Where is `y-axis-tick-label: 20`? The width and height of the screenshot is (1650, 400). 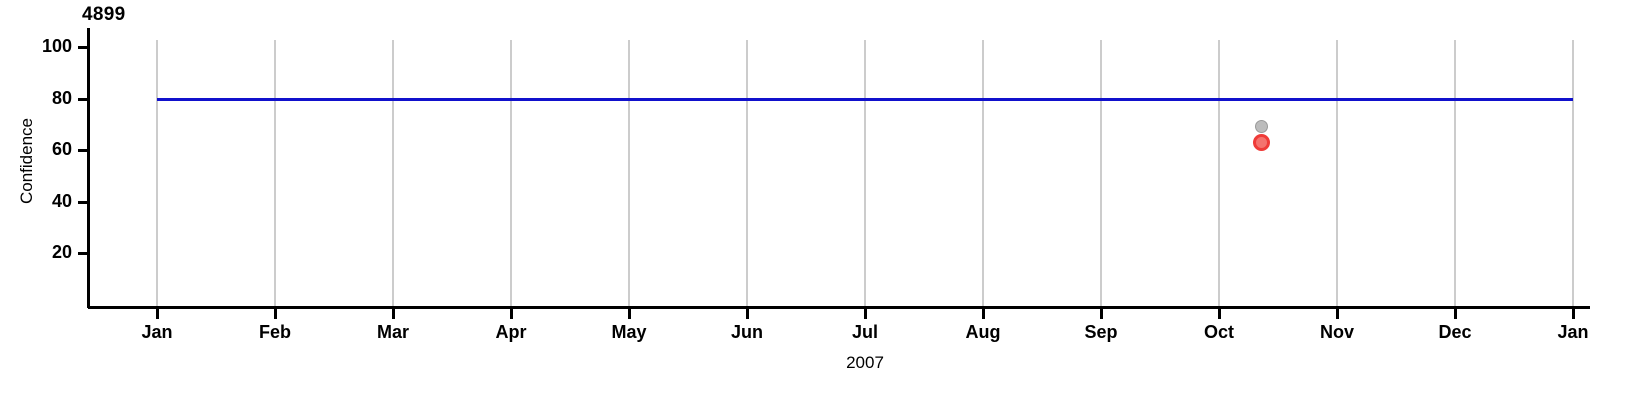 y-axis-tick-label: 20 is located at coordinates (40, 253).